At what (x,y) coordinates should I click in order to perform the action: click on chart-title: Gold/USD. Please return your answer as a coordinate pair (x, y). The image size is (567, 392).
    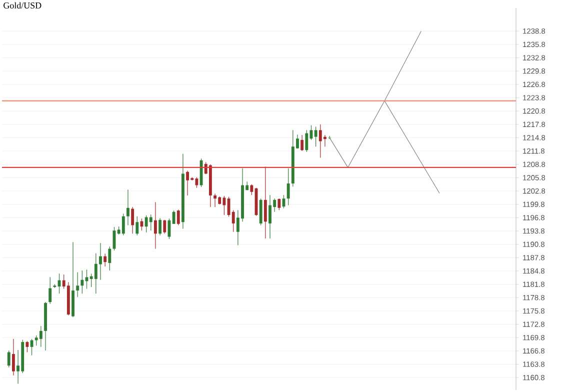
    Looking at the image, I should click on (23, 5).